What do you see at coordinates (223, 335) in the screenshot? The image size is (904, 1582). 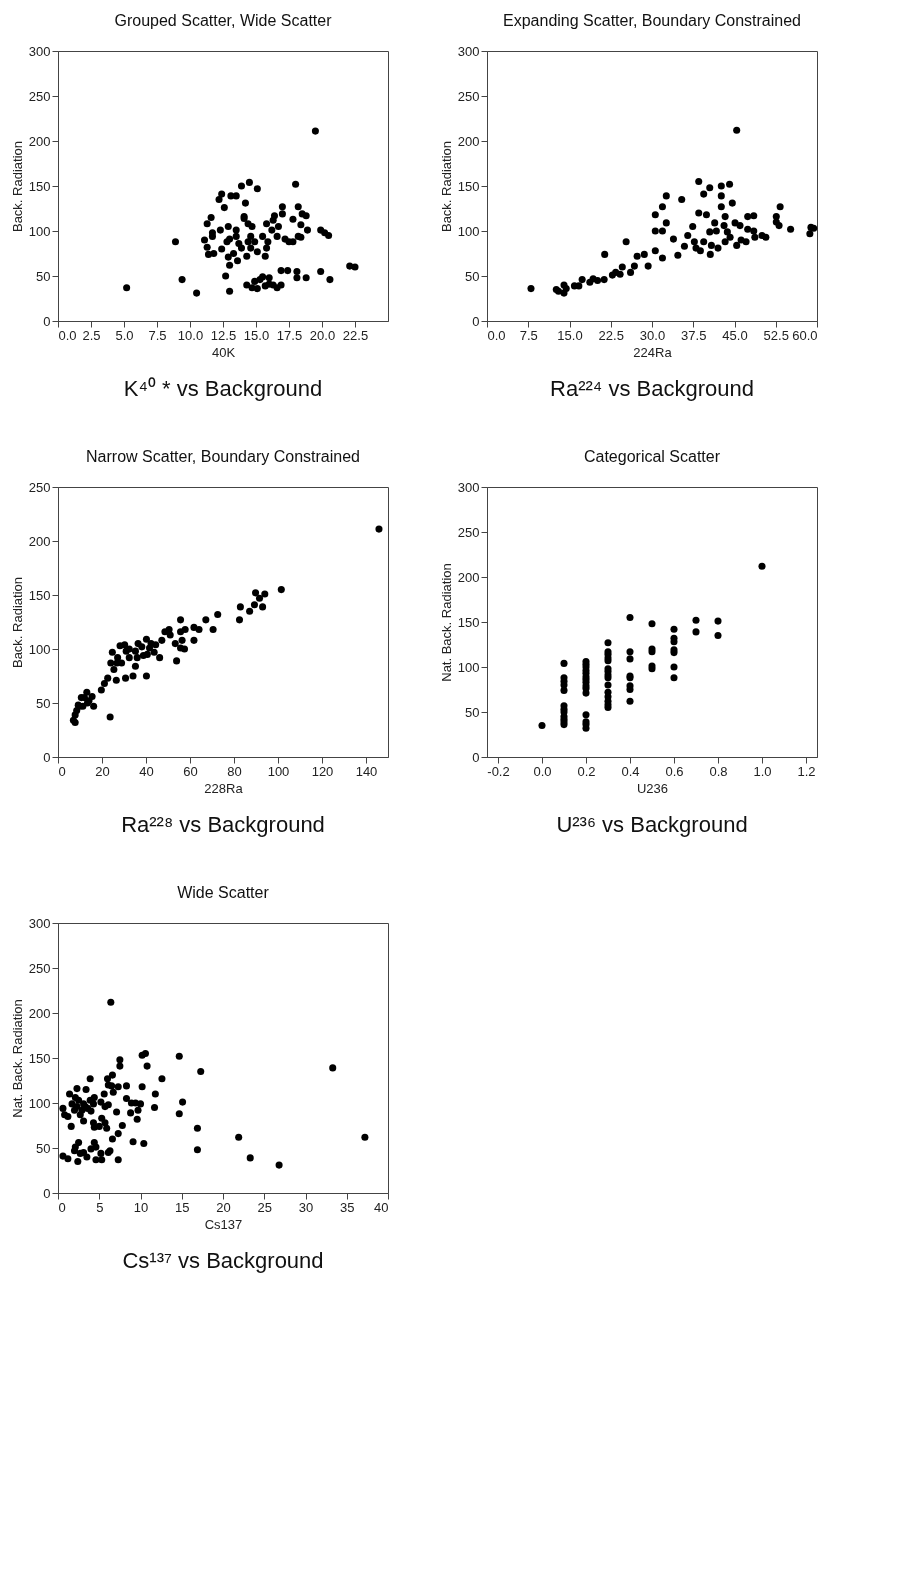 I see `x-tick-label: 12.5` at bounding box center [223, 335].